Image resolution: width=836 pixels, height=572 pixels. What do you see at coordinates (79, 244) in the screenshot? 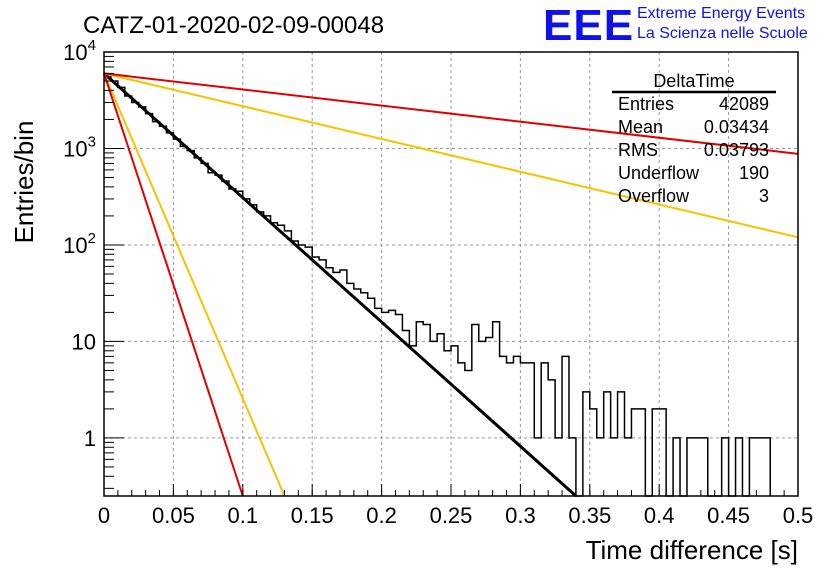
I see `y-tick-label: 10²` at bounding box center [79, 244].